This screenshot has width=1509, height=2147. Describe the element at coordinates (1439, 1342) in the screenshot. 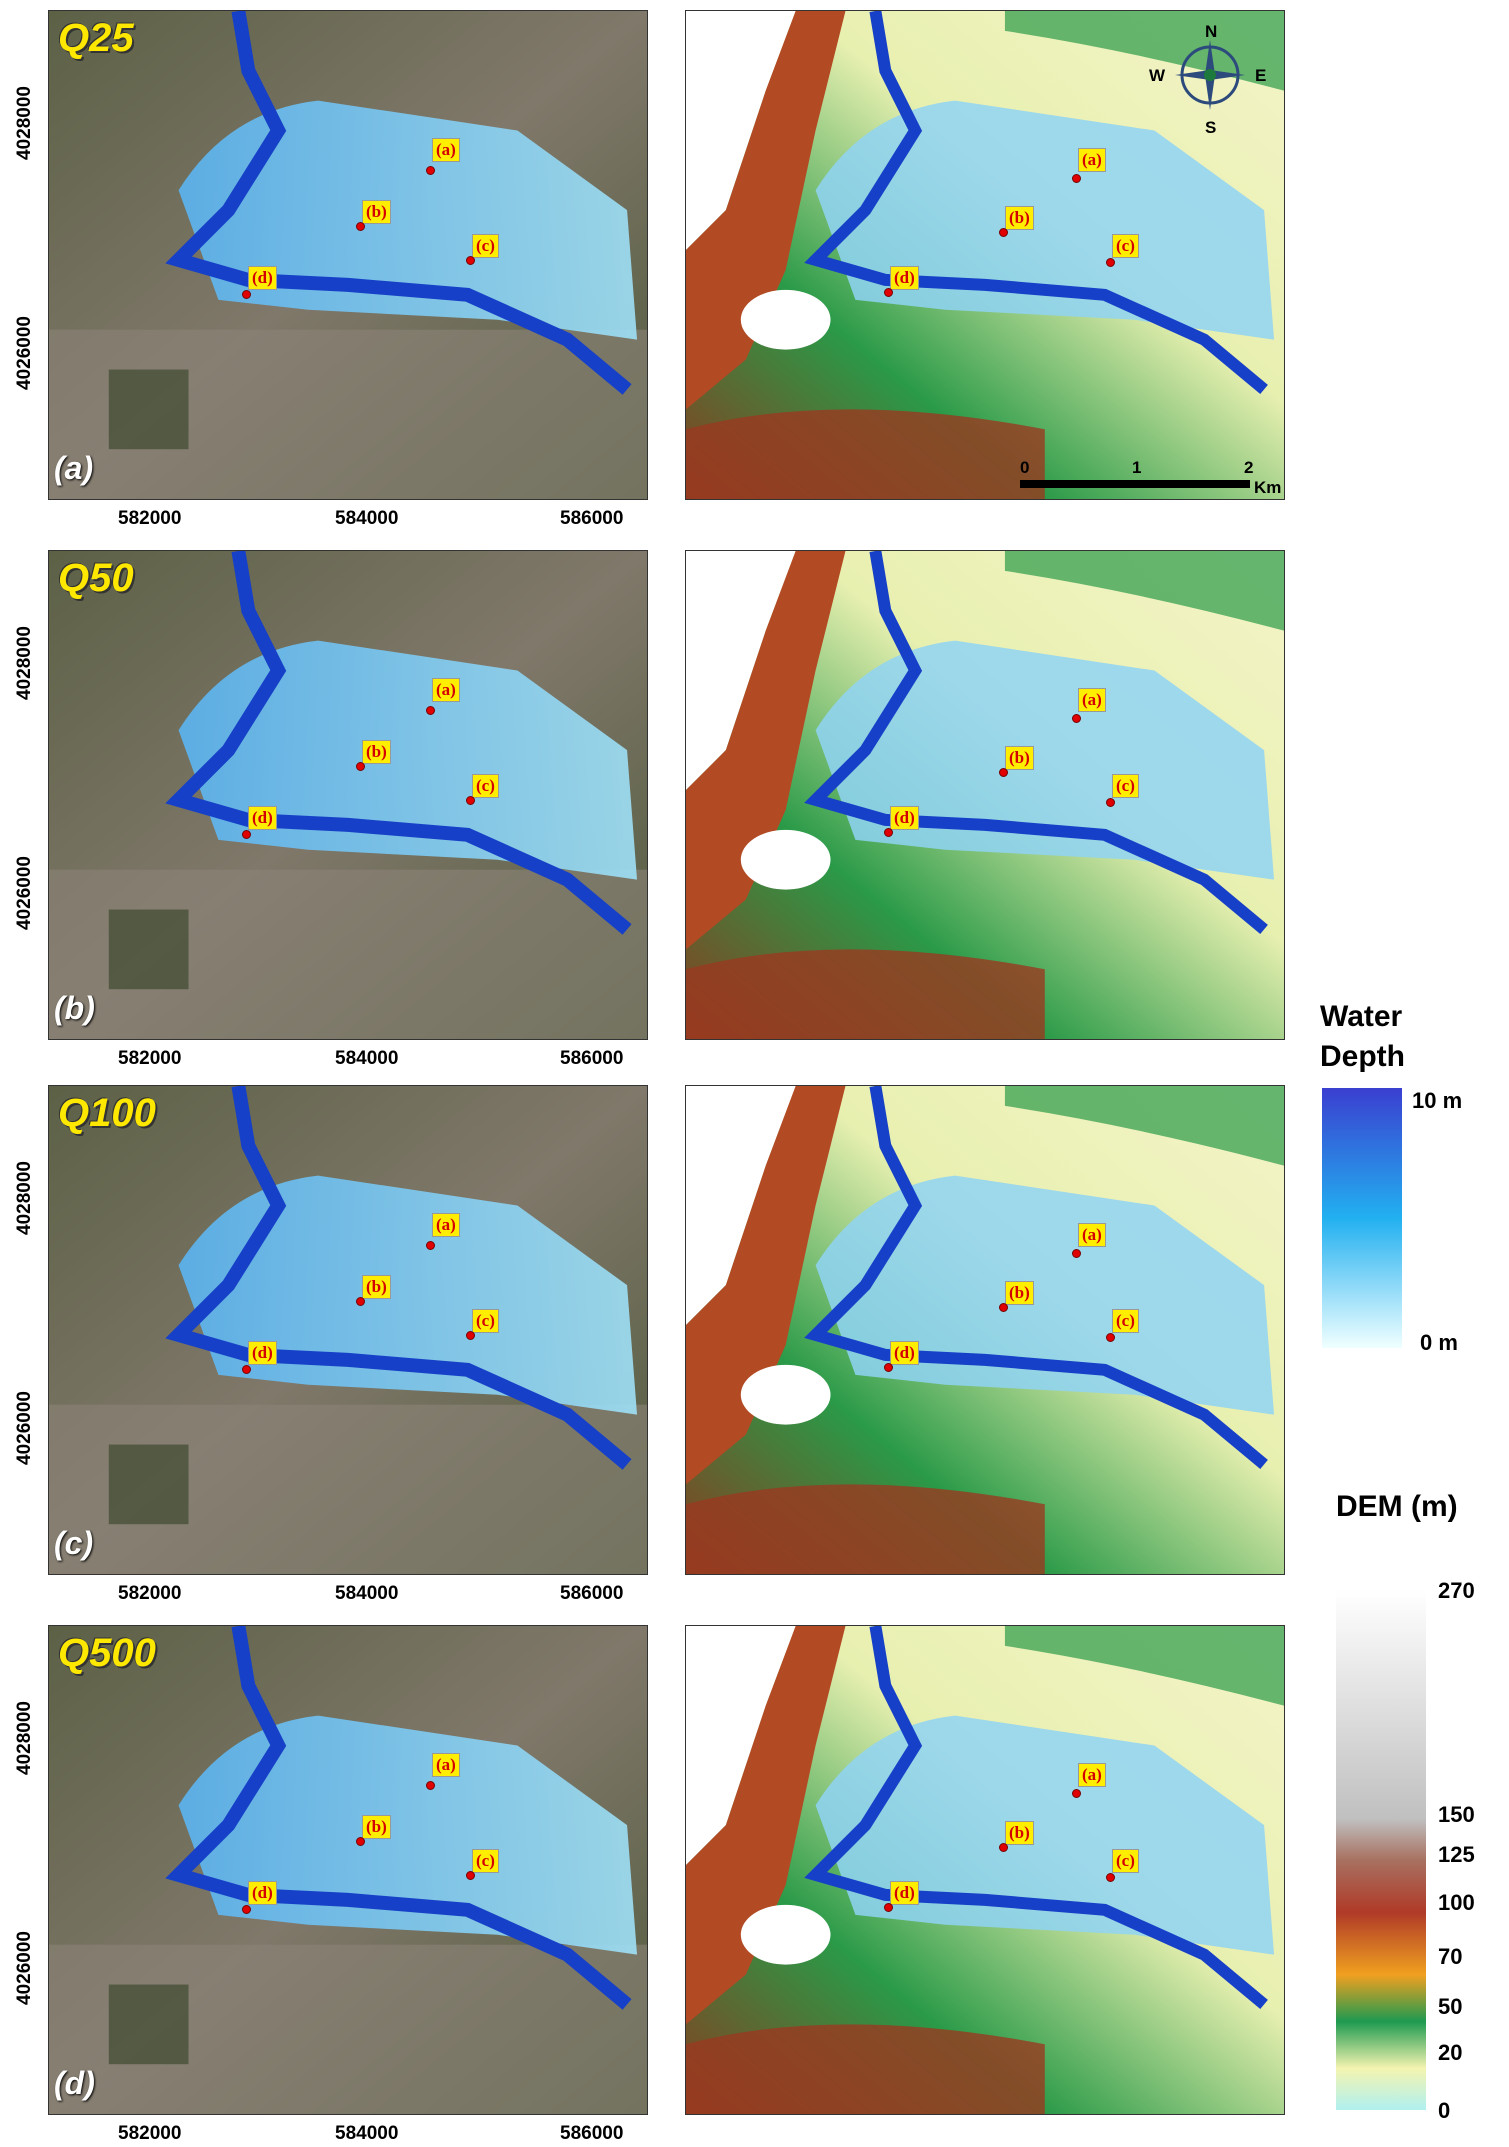

I see `water-legend-min: 0 m` at that location.